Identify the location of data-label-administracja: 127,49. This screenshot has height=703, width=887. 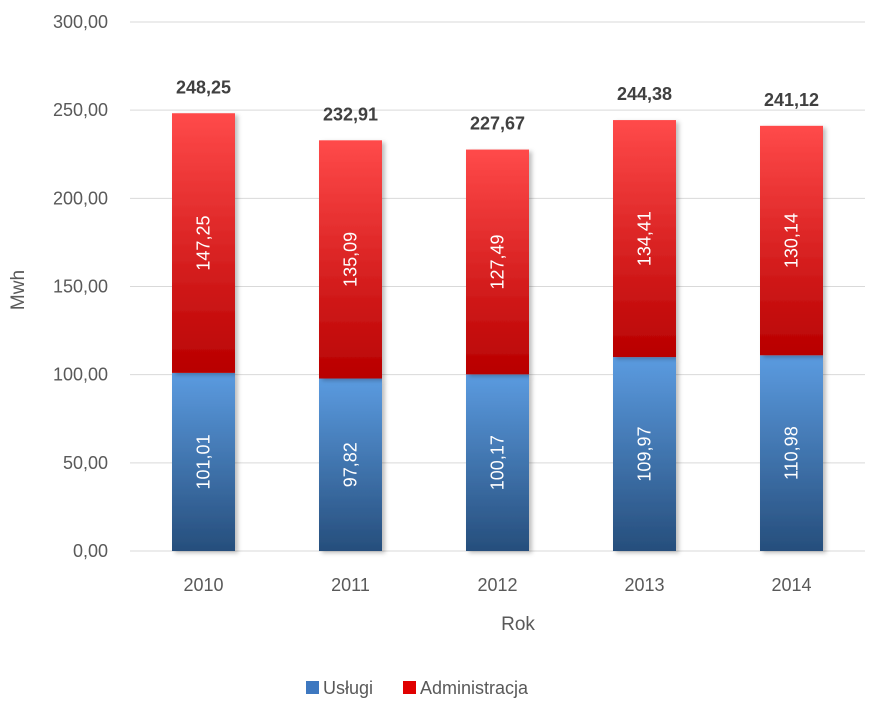
(498, 261).